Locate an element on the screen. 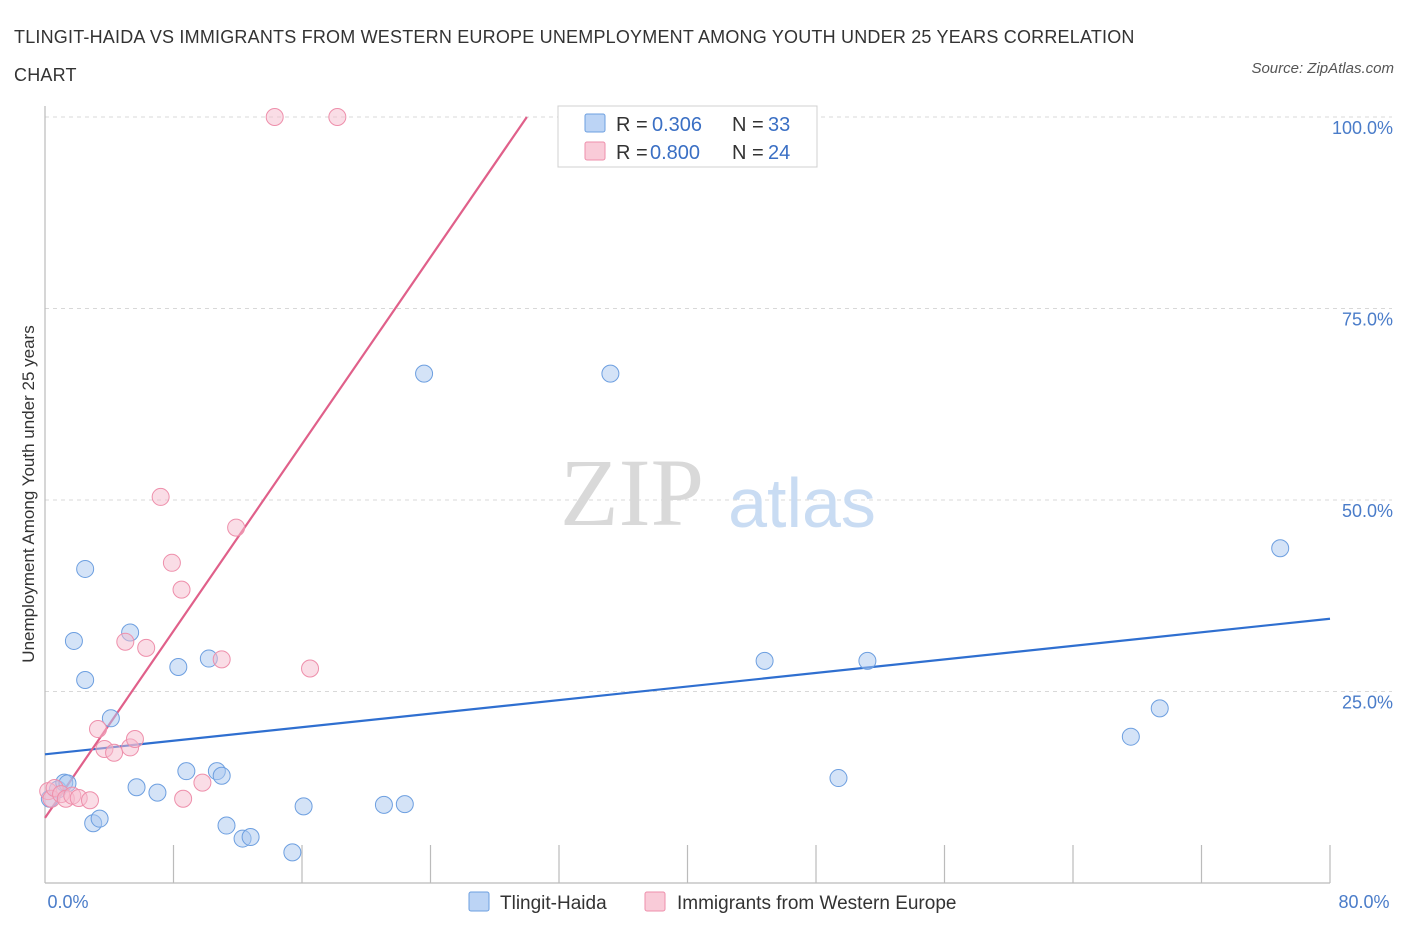  y-tick-label: 25.0% is located at coordinates (1367, 703).